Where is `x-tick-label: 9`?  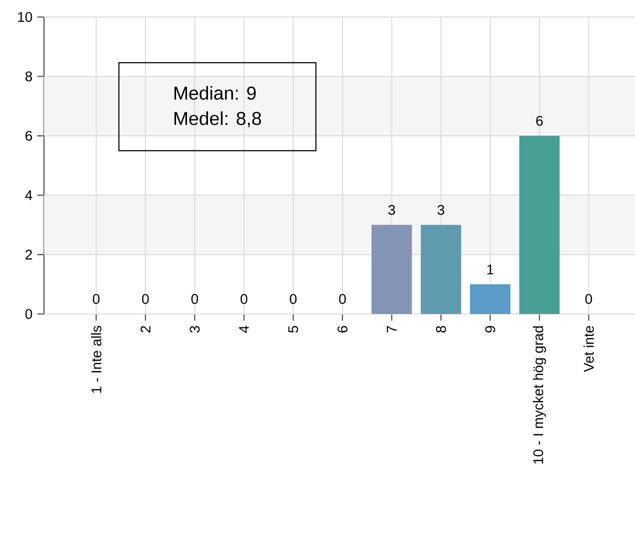 x-tick-label: 9 is located at coordinates (490, 329).